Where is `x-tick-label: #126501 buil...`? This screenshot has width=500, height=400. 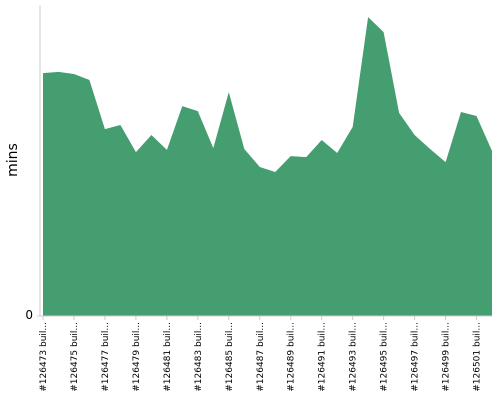
x-tick-label: #126501 buil... is located at coordinates (478, 357).